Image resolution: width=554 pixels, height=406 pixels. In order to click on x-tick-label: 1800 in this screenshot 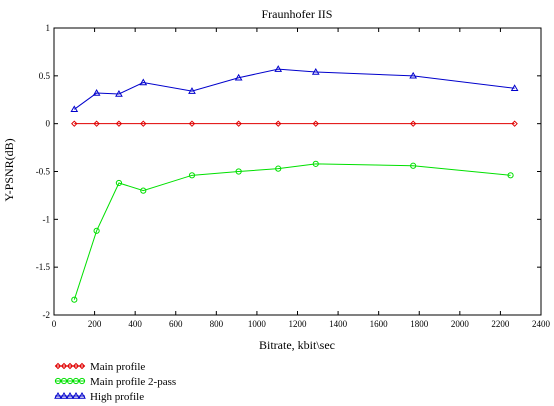, I will do `click(419, 324)`.